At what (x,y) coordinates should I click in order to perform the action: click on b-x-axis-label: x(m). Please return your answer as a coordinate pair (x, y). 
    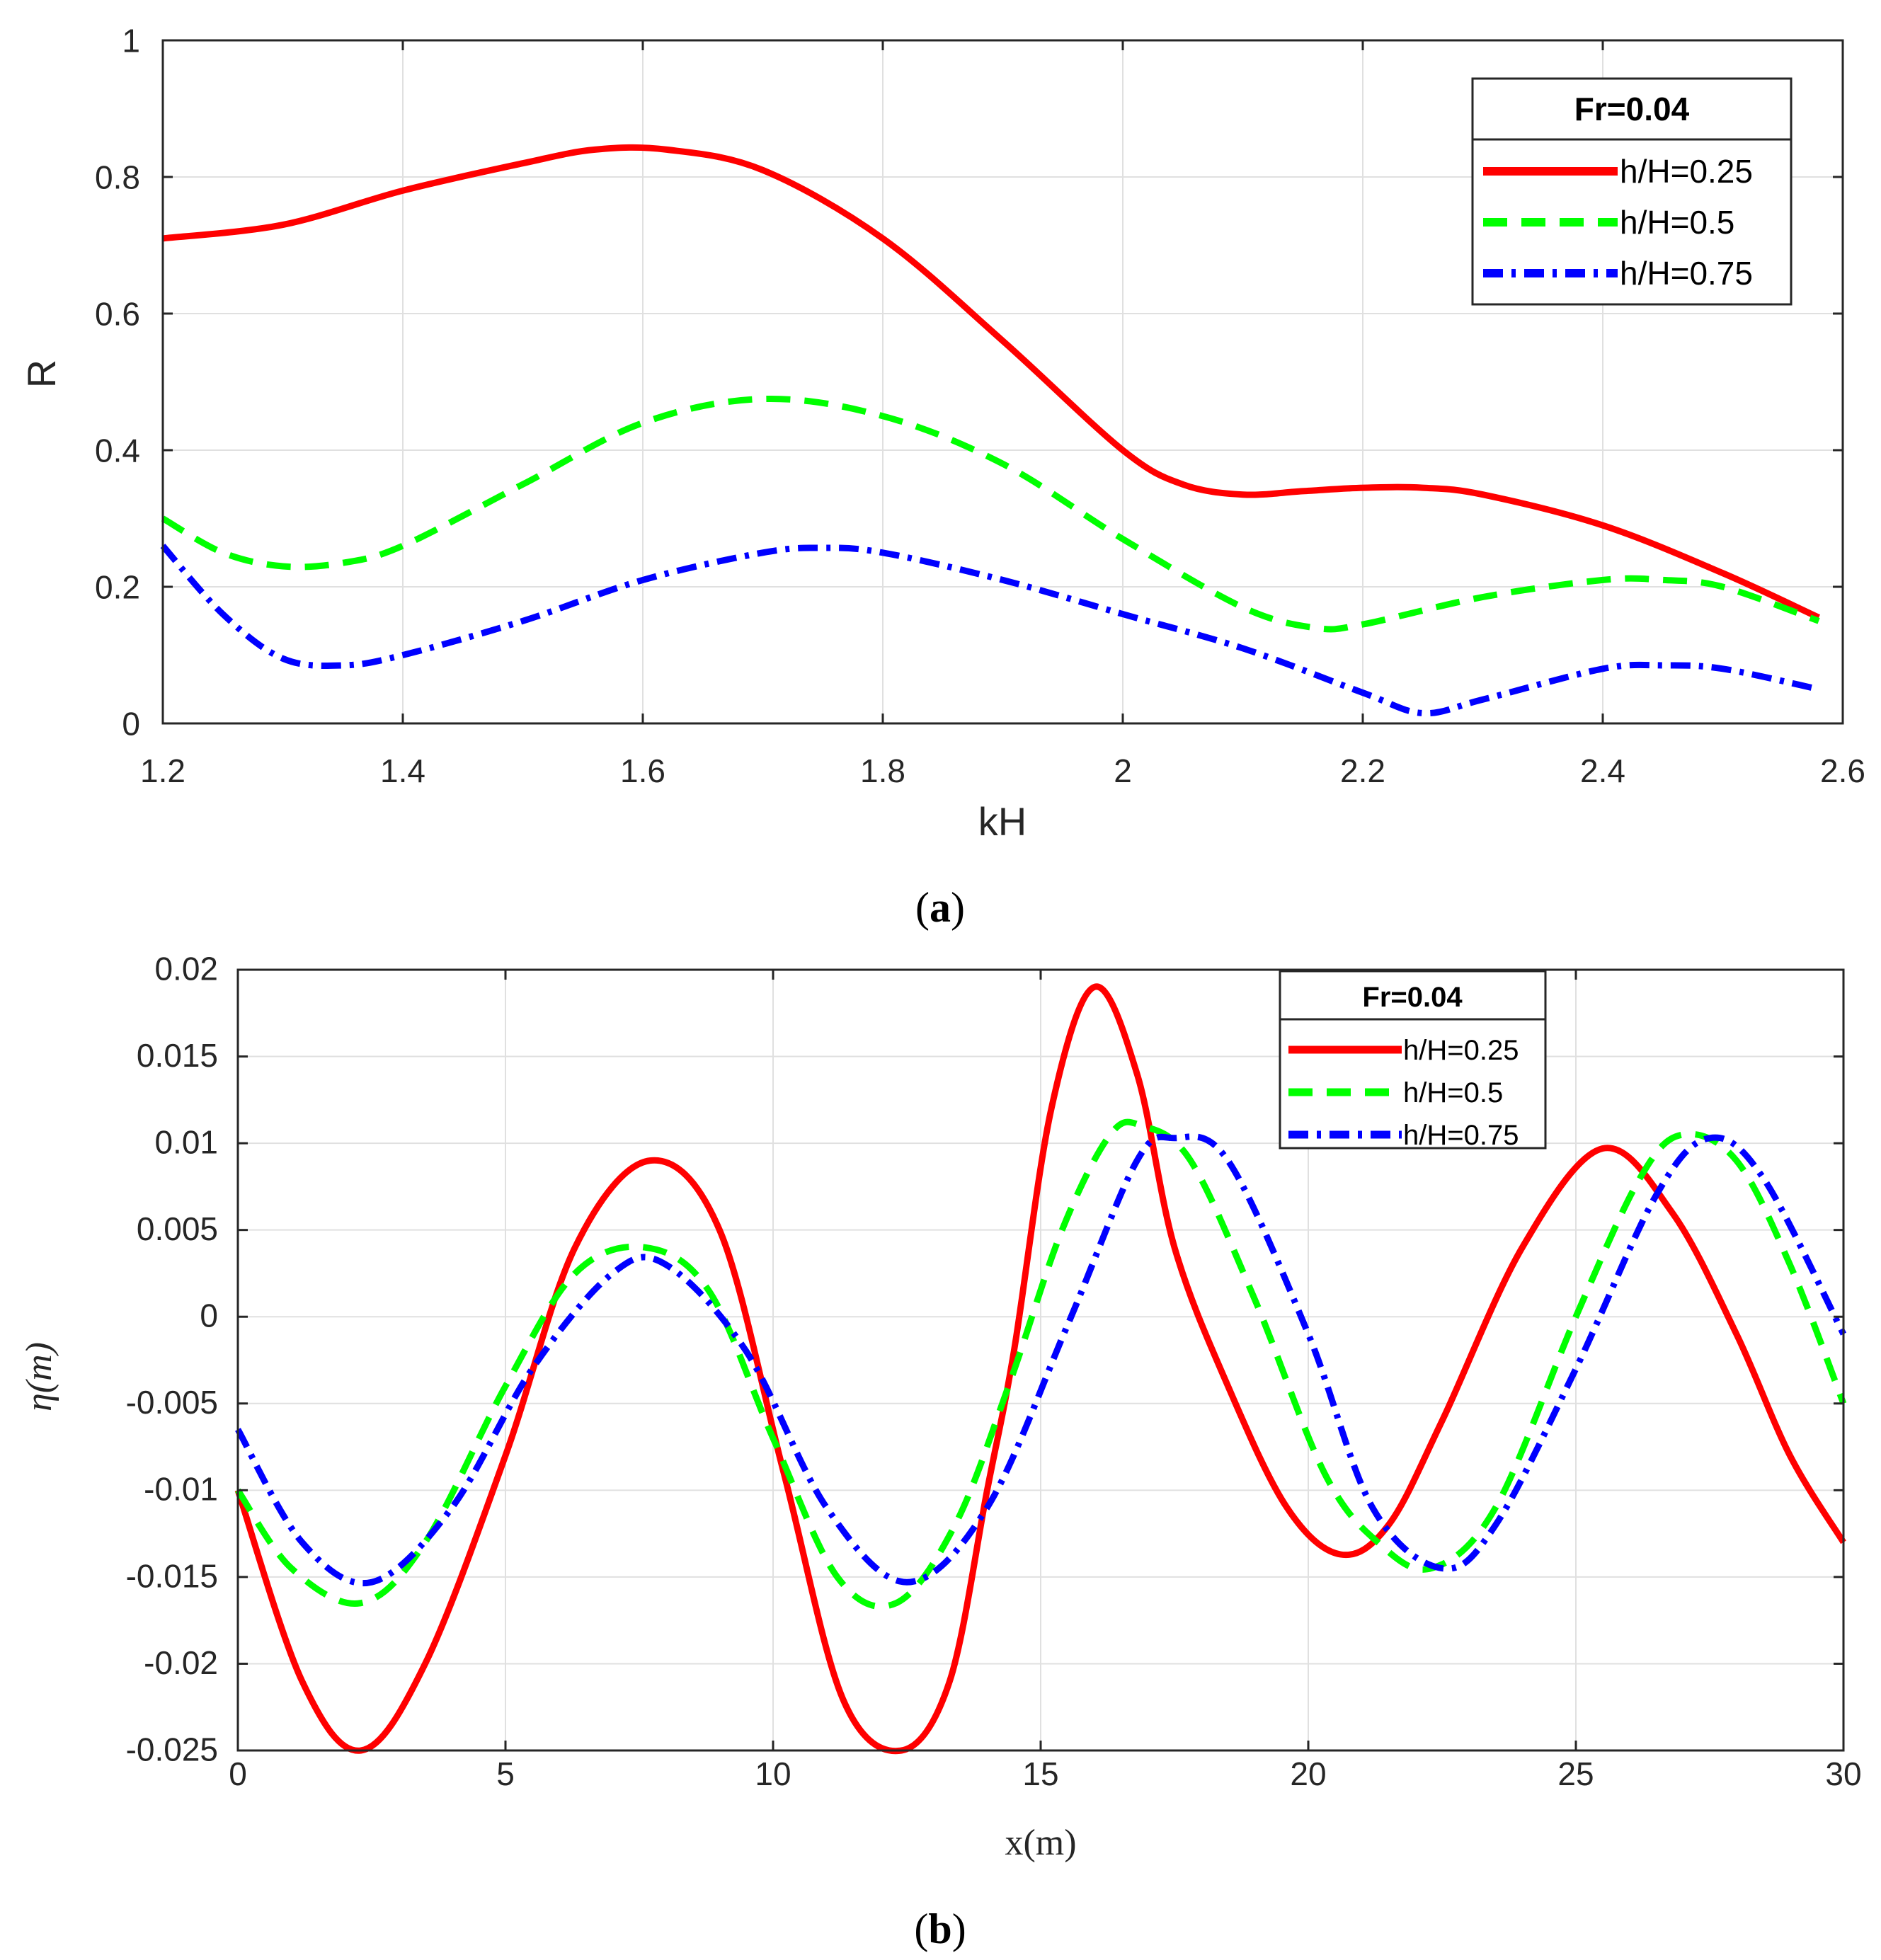
    Looking at the image, I should click on (1040, 1843).